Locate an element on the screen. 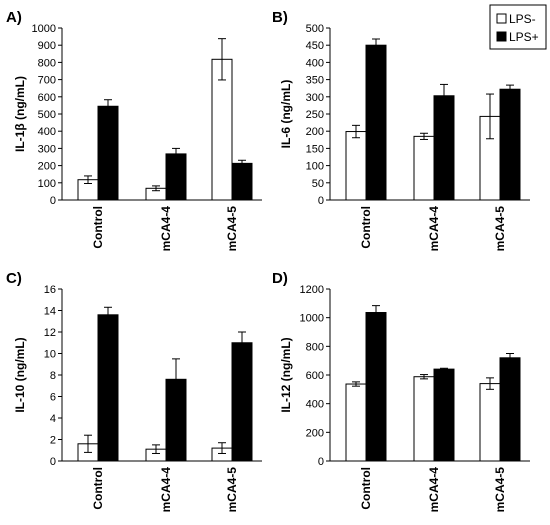  y-tick-label: 350 is located at coordinates (315, 81).